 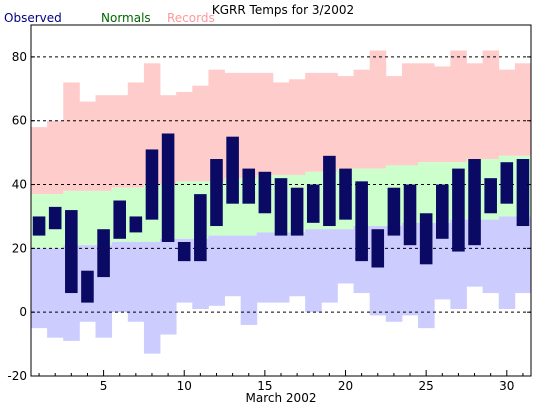 I want to click on y-tick-label--20: -20, so click(x=17, y=376).